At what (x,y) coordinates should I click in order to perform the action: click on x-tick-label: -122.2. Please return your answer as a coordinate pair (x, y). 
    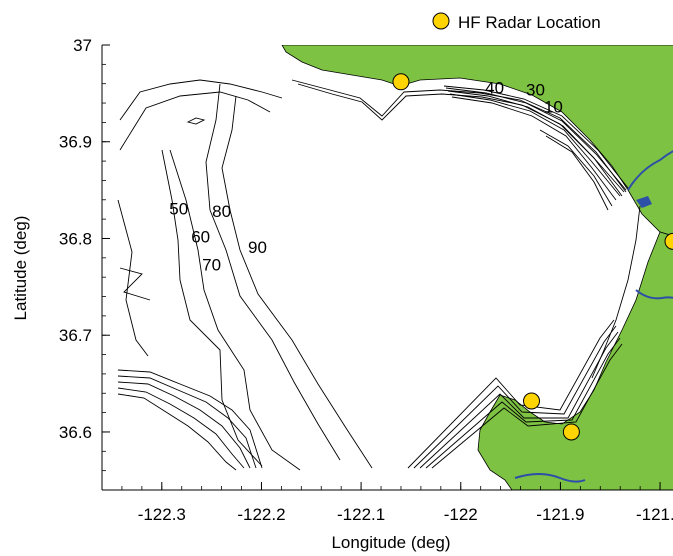
    Looking at the image, I should click on (261, 514).